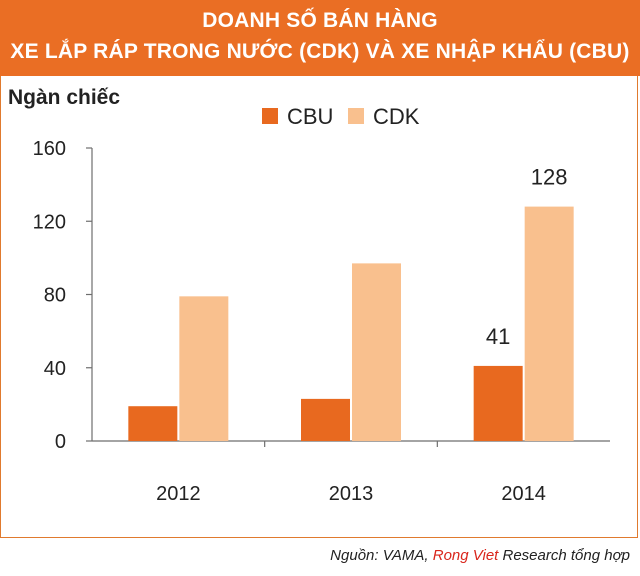 This screenshot has width=640, height=576. I want to click on bar-cdk-2013, so click(376, 352).